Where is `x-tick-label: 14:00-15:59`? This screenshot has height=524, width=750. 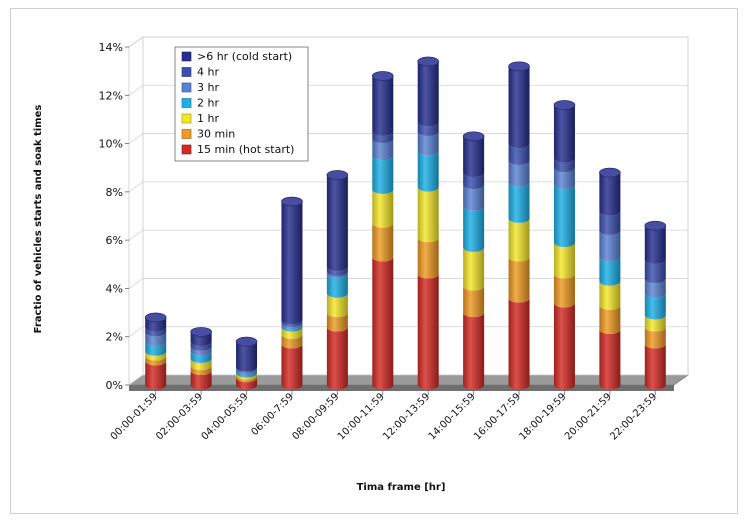
x-tick-label: 14:00-15:59 is located at coordinates (452, 416).